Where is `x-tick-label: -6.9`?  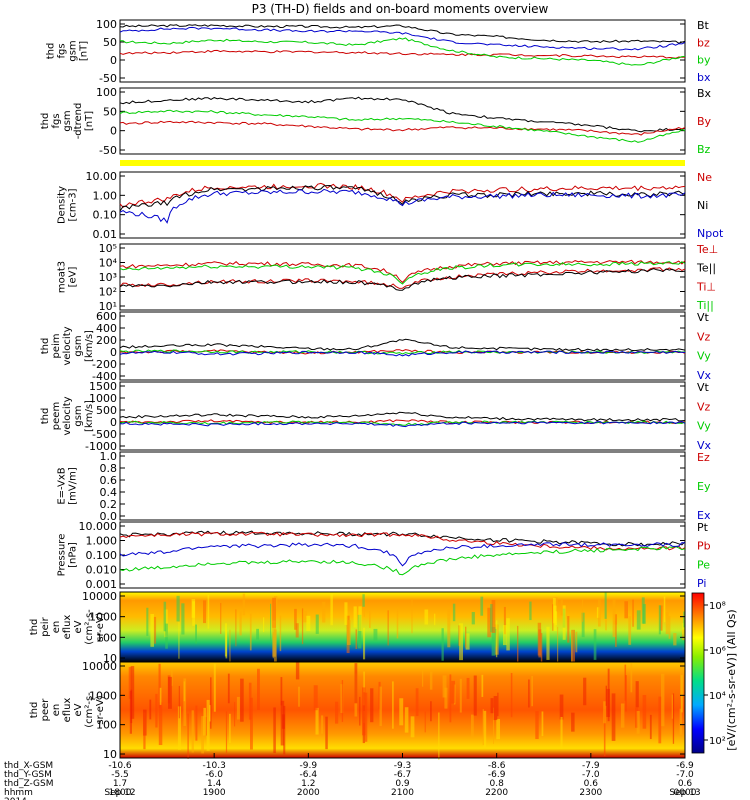
x-tick-label: -6.9 is located at coordinates (685, 766).